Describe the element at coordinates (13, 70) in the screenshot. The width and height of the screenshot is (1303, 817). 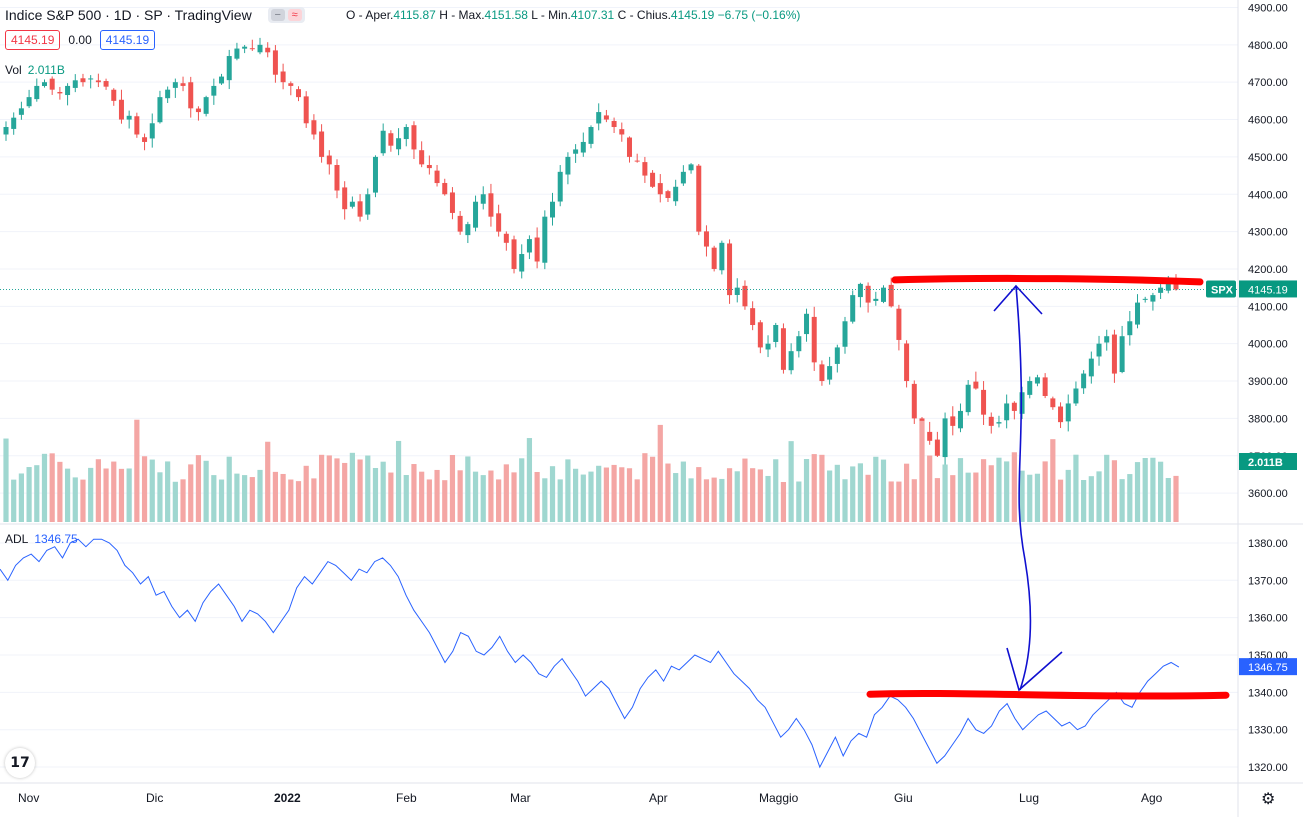
I see `volume-label: Vol` at that location.